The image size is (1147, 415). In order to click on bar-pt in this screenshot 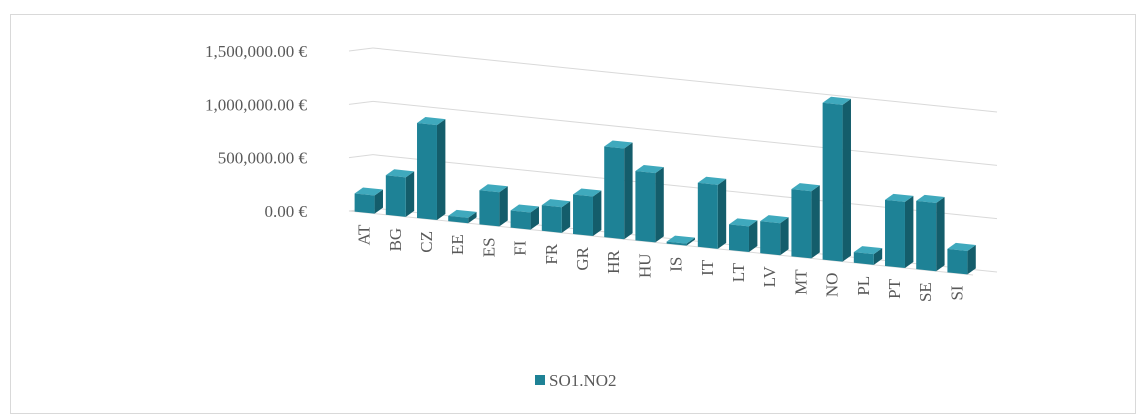, I will do `click(899, 231)`.